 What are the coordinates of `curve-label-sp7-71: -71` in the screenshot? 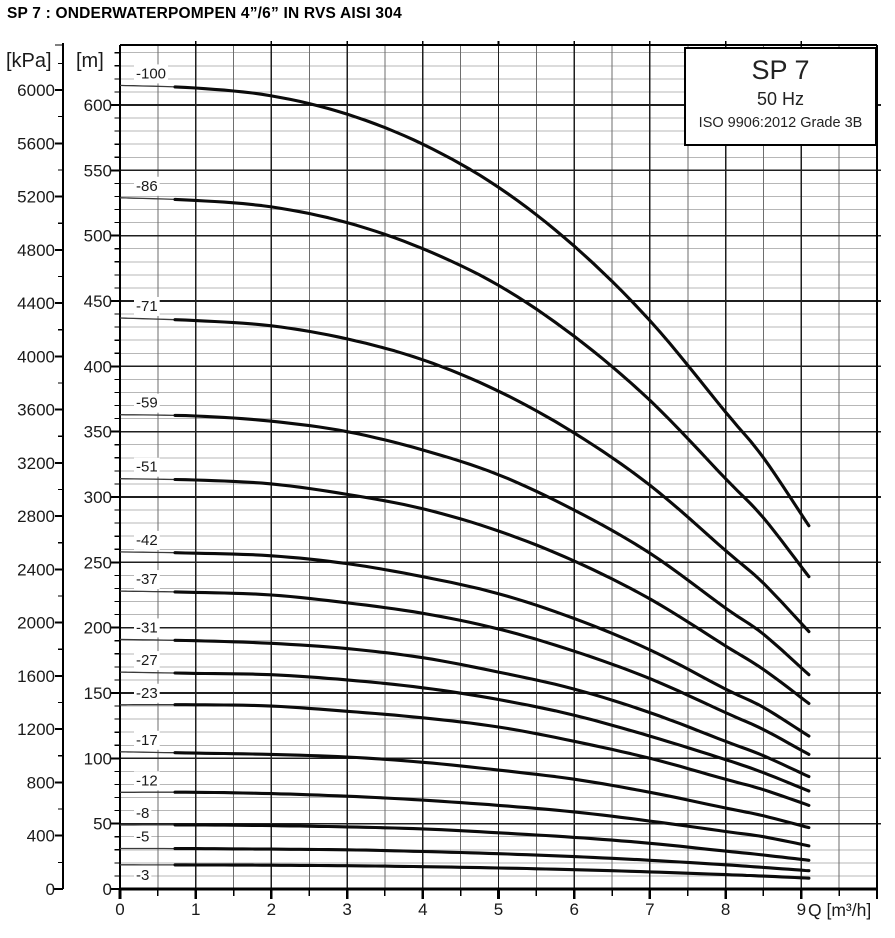 It's located at (147, 306).